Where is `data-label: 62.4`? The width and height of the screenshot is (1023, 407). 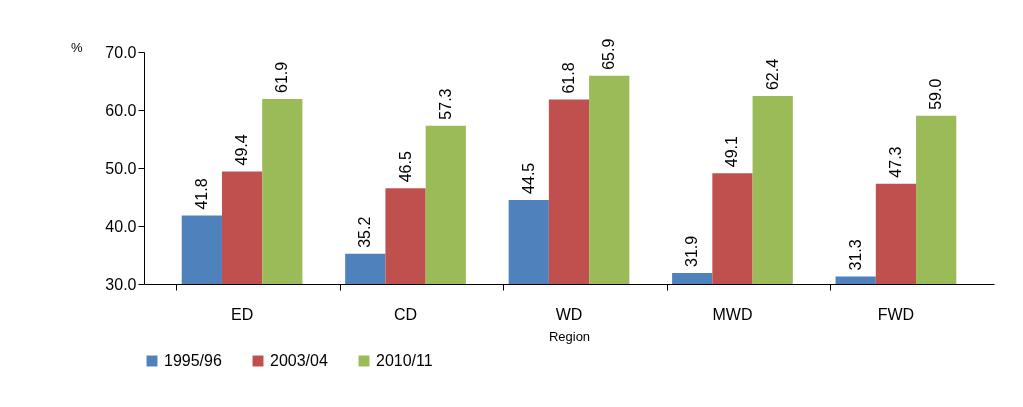 data-label: 62.4 is located at coordinates (772, 74).